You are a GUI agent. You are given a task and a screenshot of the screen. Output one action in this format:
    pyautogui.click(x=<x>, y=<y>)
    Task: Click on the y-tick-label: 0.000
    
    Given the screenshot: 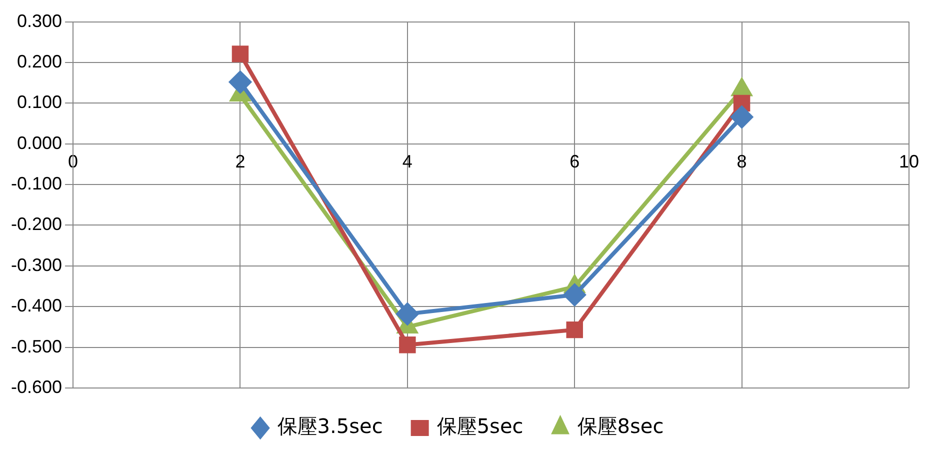 What is the action you would take?
    pyautogui.click(x=39, y=142)
    